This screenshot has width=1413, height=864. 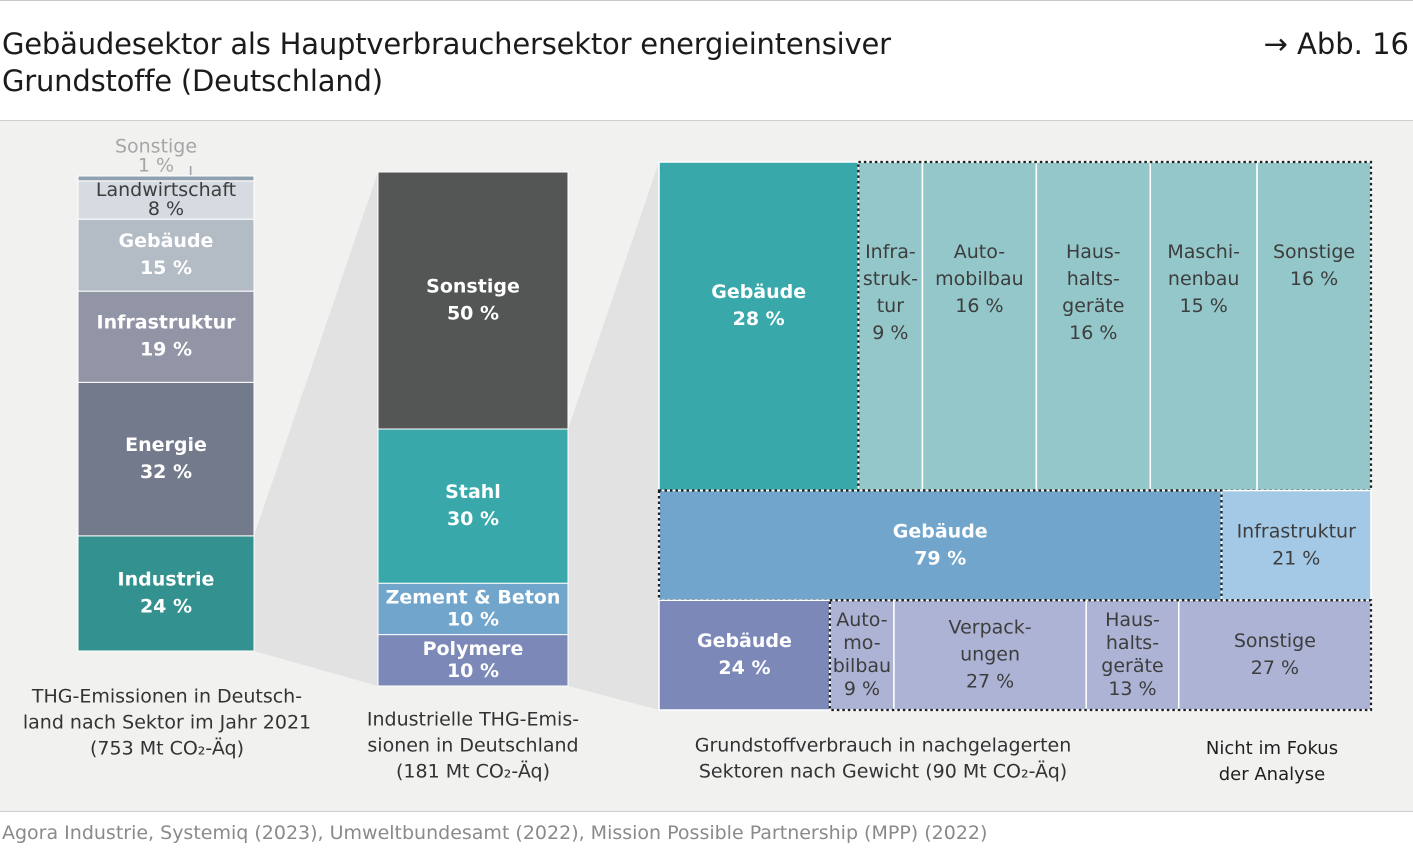 What do you see at coordinates (1132, 620) in the screenshot?
I see `mekko-text-polymere-4-1: Haus-` at bounding box center [1132, 620].